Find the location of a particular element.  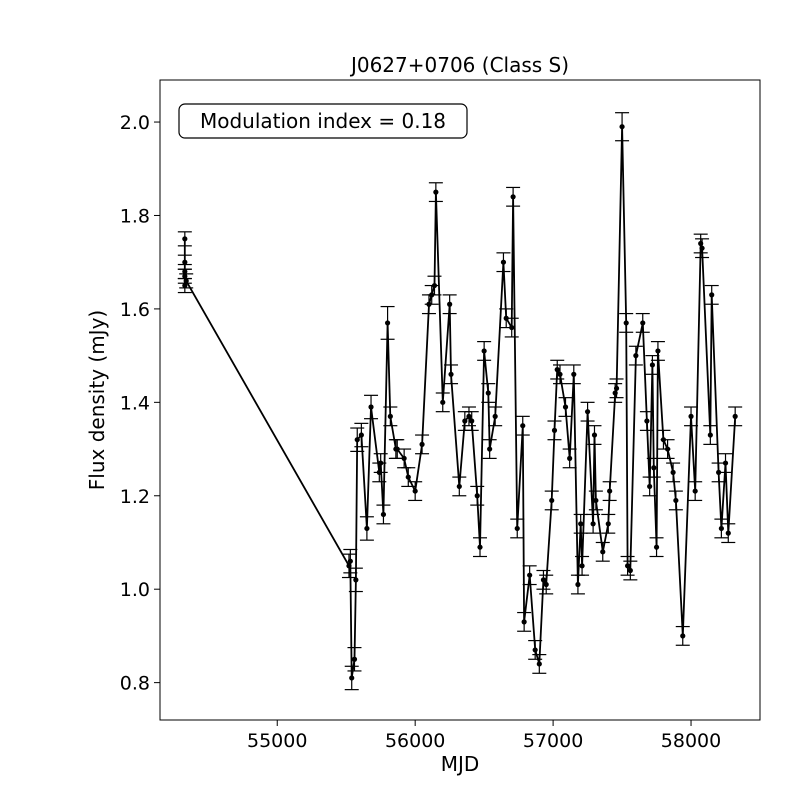

y-axis-label: Flux density (mJy) is located at coordinates (97, 400).